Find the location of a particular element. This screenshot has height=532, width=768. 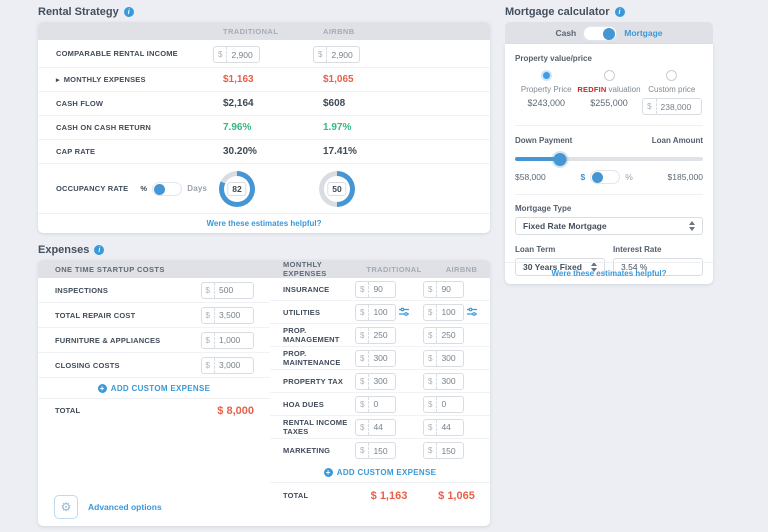

add-custom-monthly-expense-button: + ADD CUSTOM EXPENSE is located at coordinates (380, 472).